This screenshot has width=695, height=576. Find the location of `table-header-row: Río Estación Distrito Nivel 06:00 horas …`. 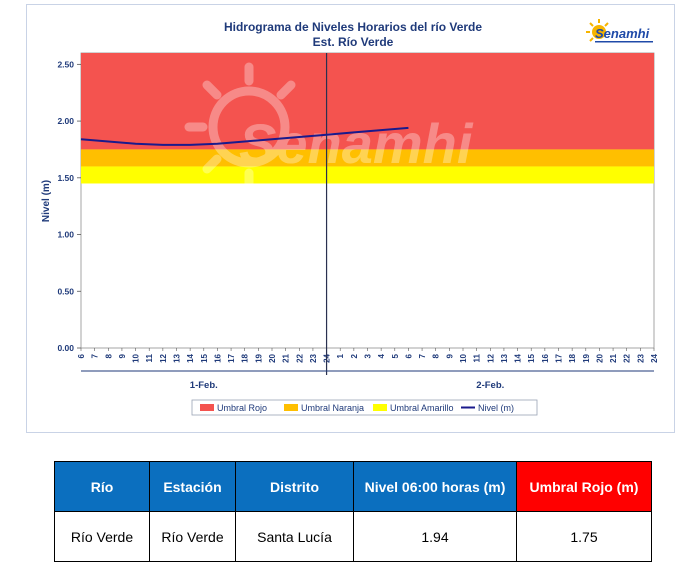

table-header-row: Río Estación Distrito Nivel 06:00 horas … is located at coordinates (353, 486).